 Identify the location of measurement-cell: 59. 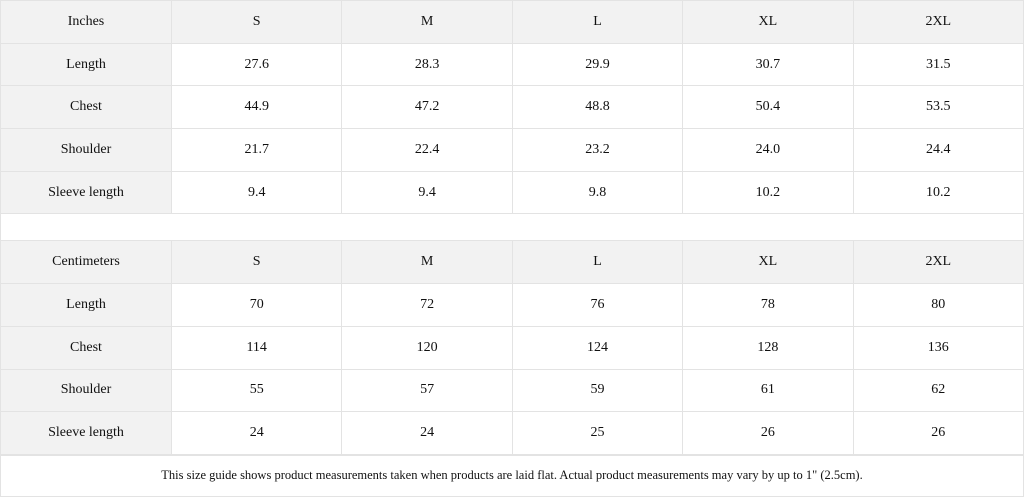
(597, 390).